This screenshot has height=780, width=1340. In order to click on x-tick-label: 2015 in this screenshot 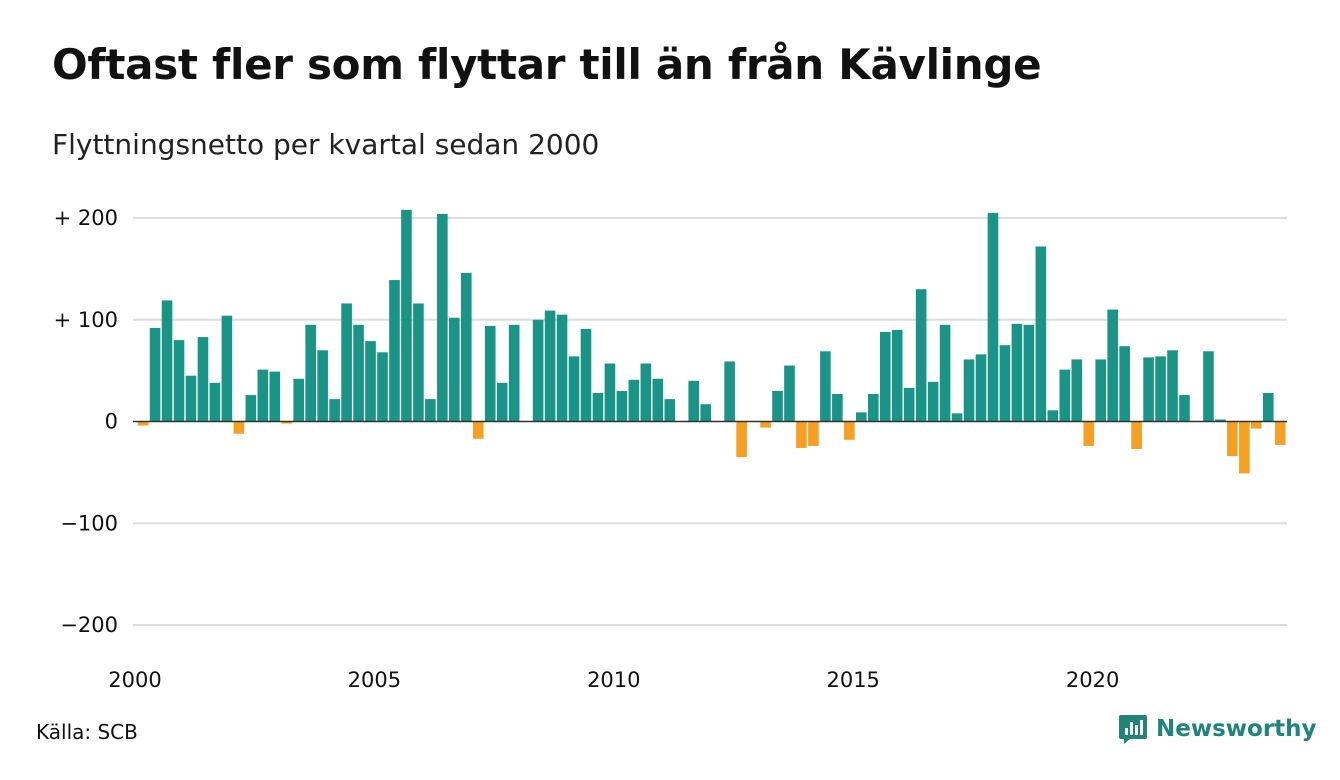, I will do `click(852, 680)`.